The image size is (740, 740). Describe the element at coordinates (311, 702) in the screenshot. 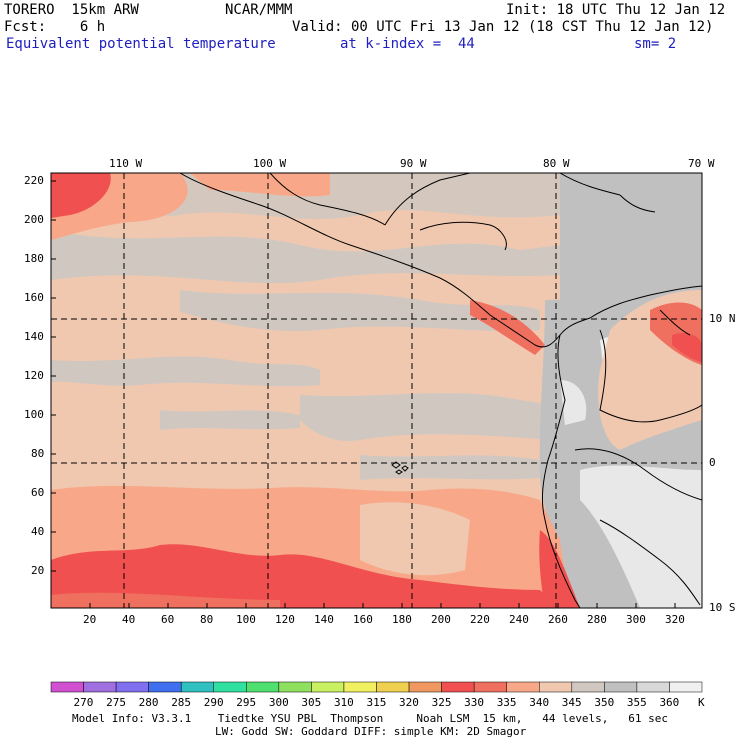

I see `colorbar-tick-label: 305` at that location.